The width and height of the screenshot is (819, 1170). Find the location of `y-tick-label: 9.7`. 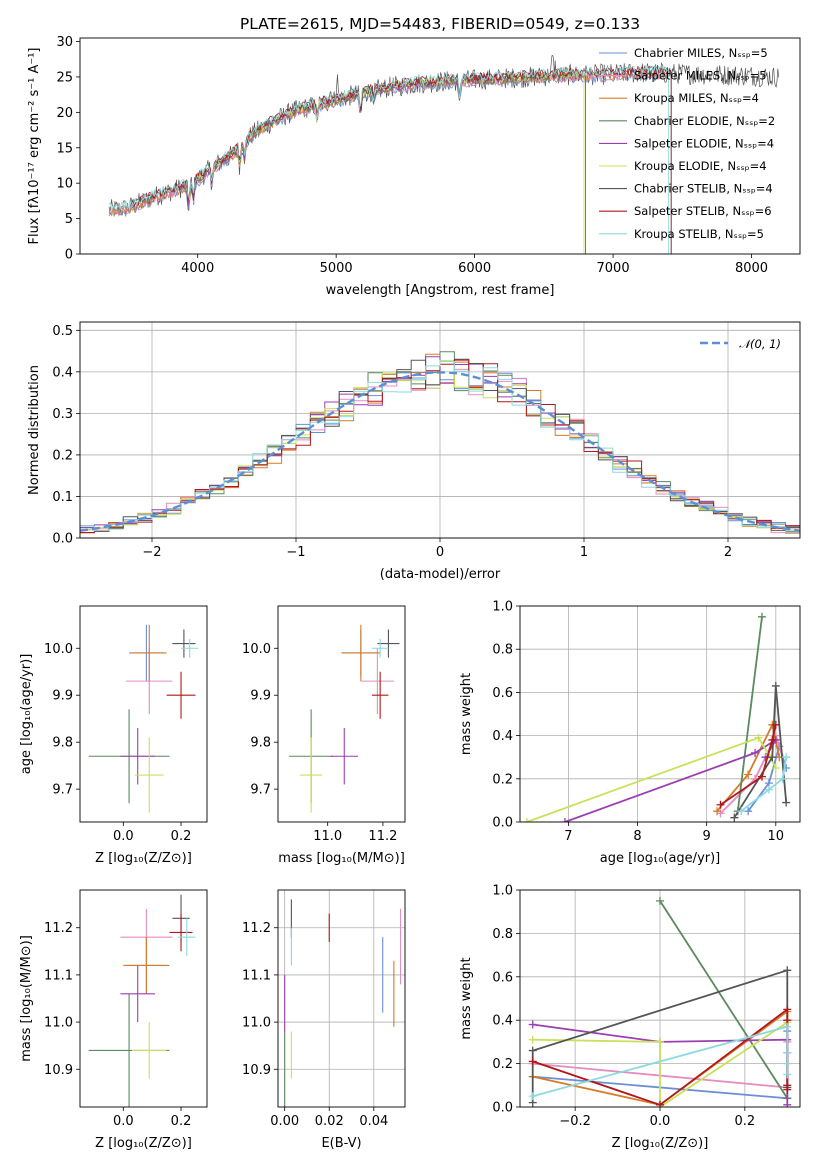

y-tick-label: 9.7 is located at coordinates (260, 790).